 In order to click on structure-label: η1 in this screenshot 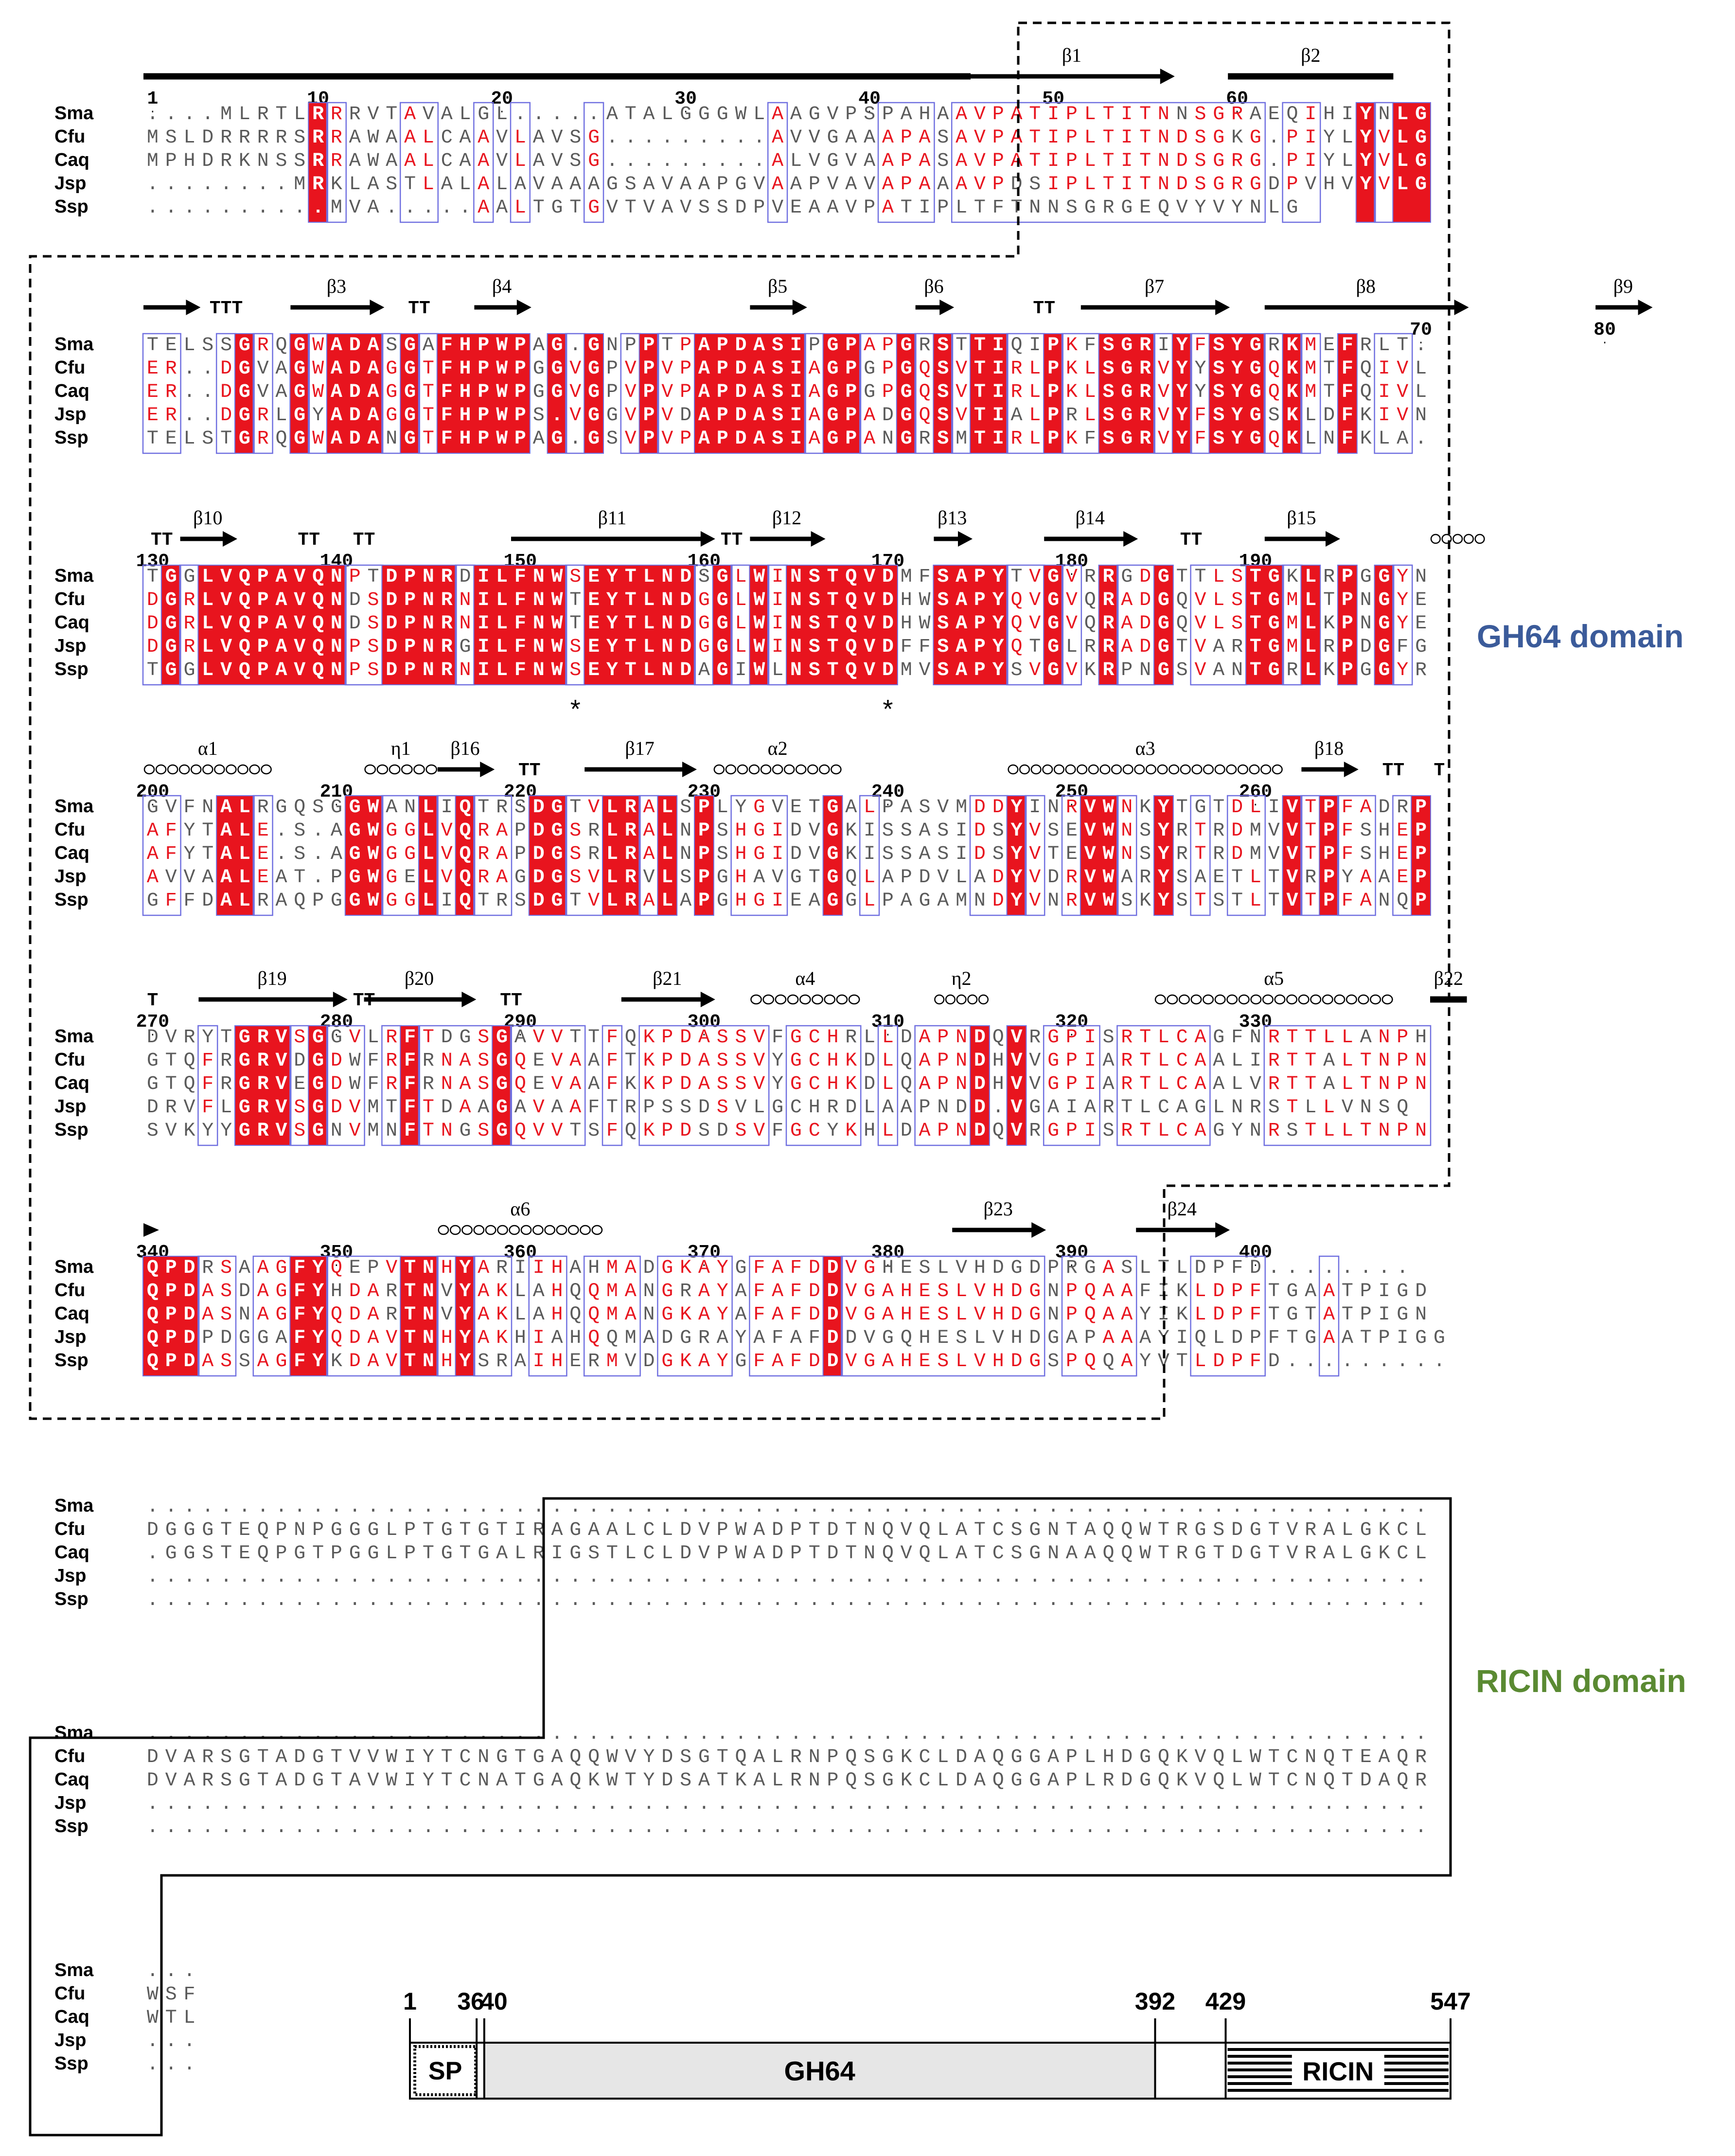, I will do `click(401, 748)`.